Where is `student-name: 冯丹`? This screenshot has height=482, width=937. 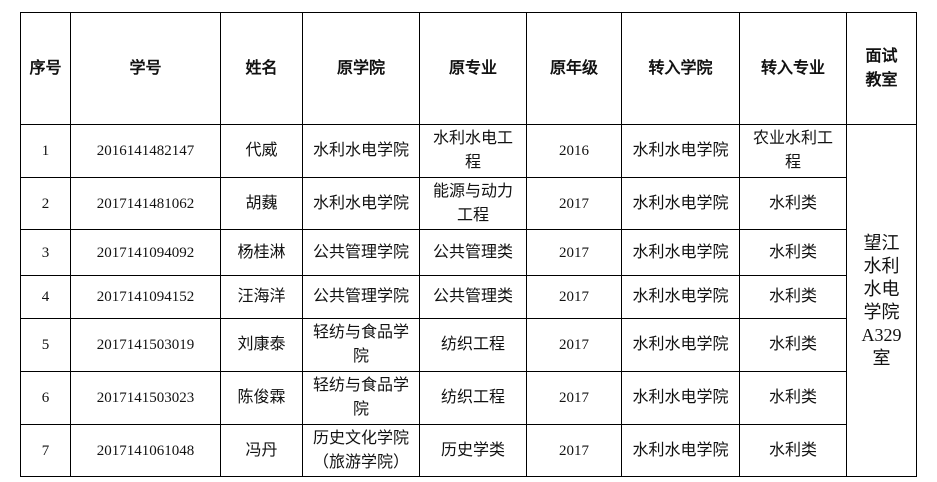 student-name: 冯丹 is located at coordinates (261, 450).